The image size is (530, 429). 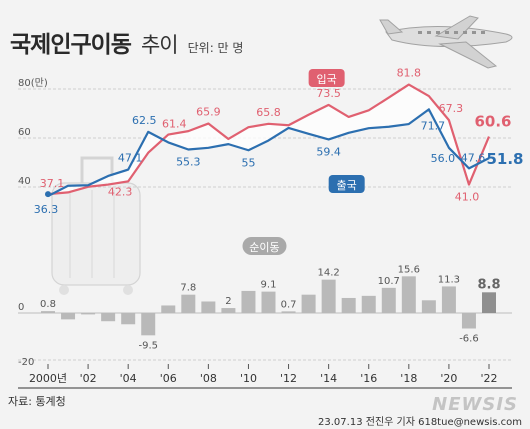 What do you see at coordinates (248, 378) in the screenshot?
I see `x-tick-label: '10` at bounding box center [248, 378].